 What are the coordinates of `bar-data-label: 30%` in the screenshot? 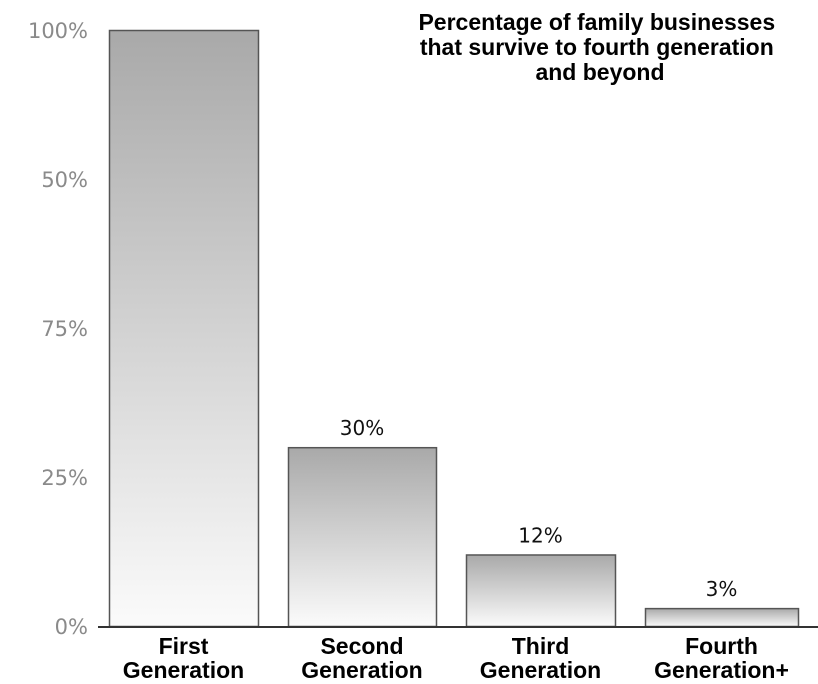 It's located at (362, 428).